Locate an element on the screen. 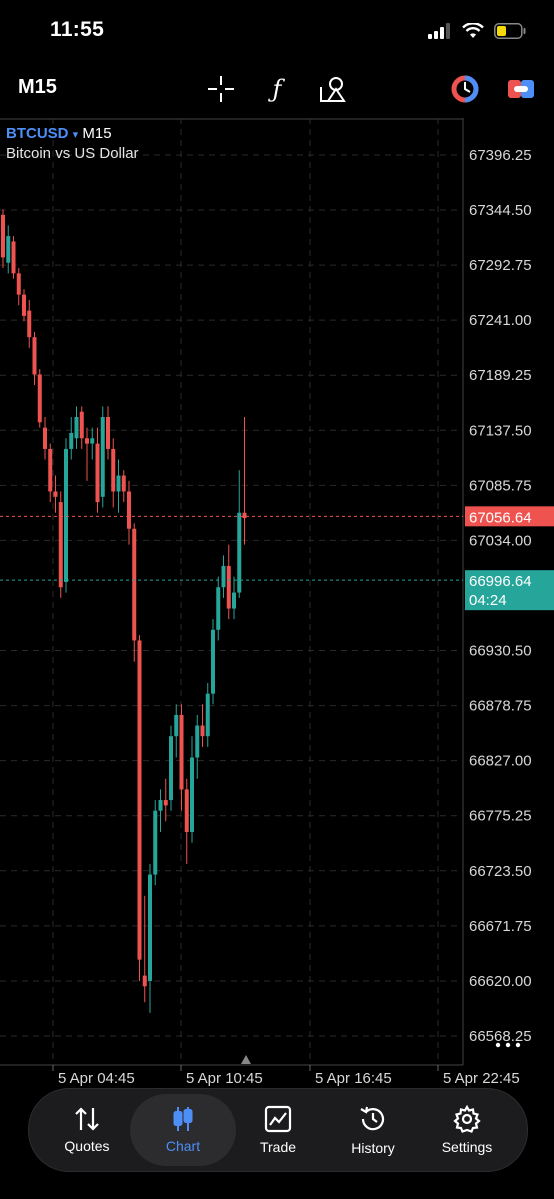  y-tick-label: 67034.00 is located at coordinates (500, 540).